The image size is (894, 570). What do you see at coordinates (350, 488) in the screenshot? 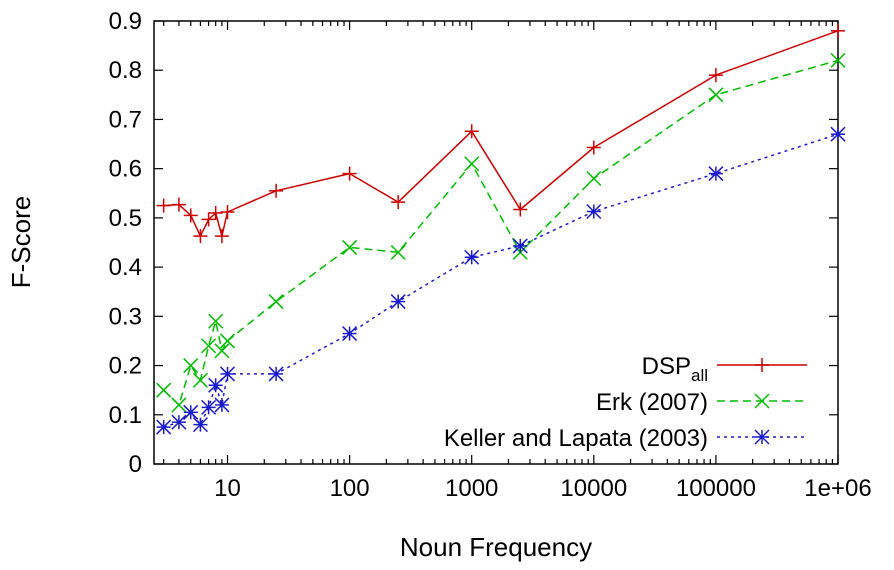
I see `x-tick-label: 100` at bounding box center [350, 488].